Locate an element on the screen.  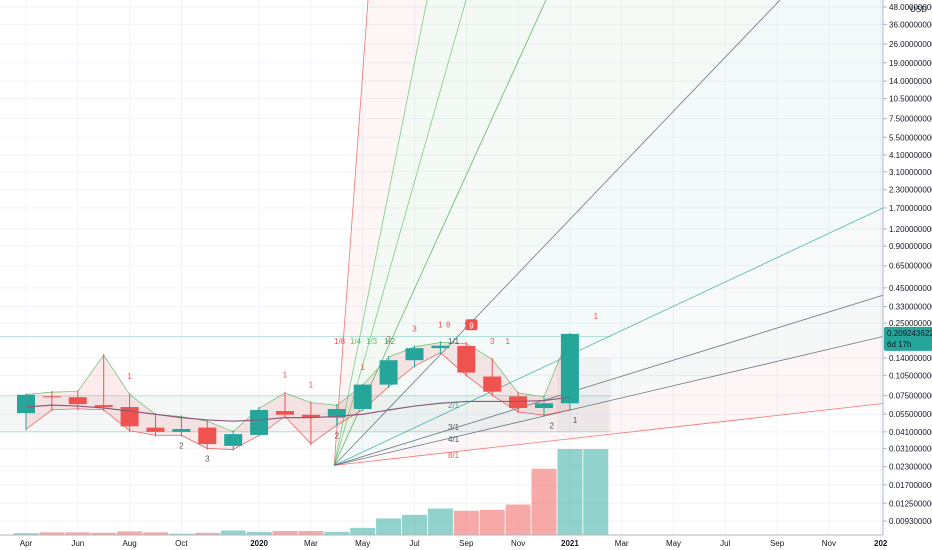
candlesticks is located at coordinates (298, 391).